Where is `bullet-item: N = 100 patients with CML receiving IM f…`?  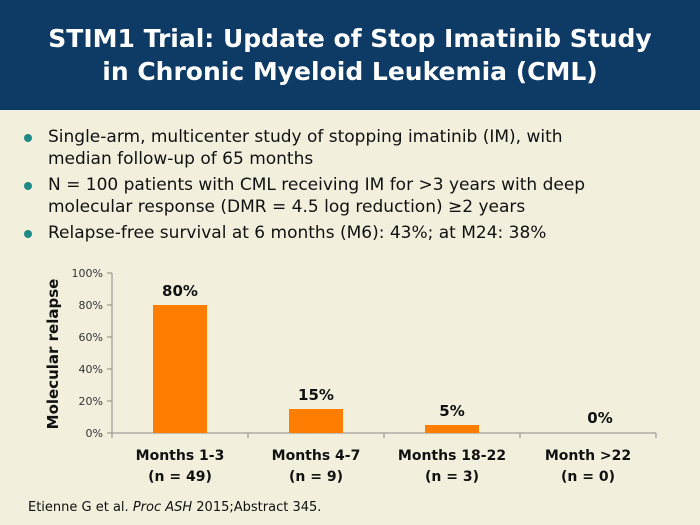
bullet-item: N = 100 patients with CML receiving IM f… is located at coordinates (352, 196).